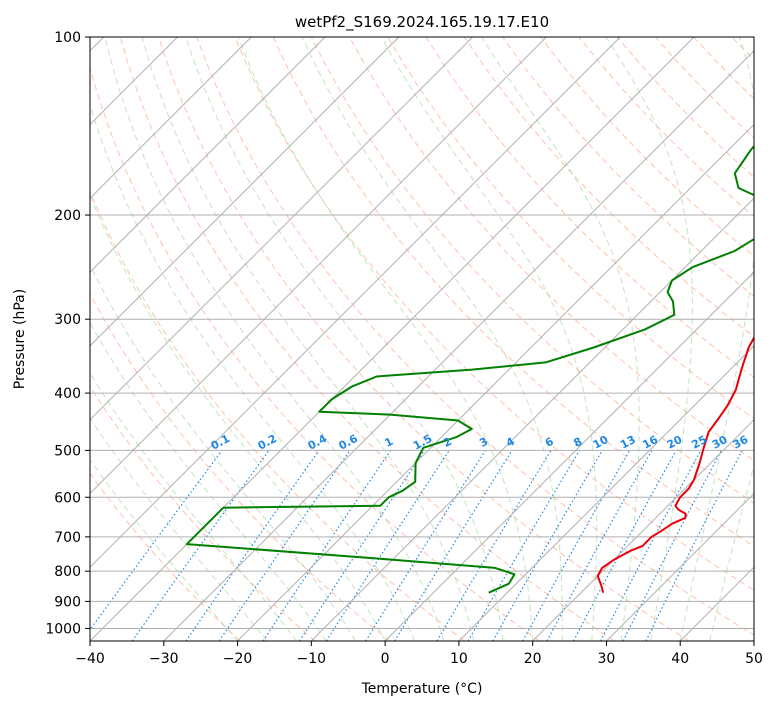  Describe the element at coordinates (90, 659) in the screenshot. I see `x-tick-label: −40` at that location.